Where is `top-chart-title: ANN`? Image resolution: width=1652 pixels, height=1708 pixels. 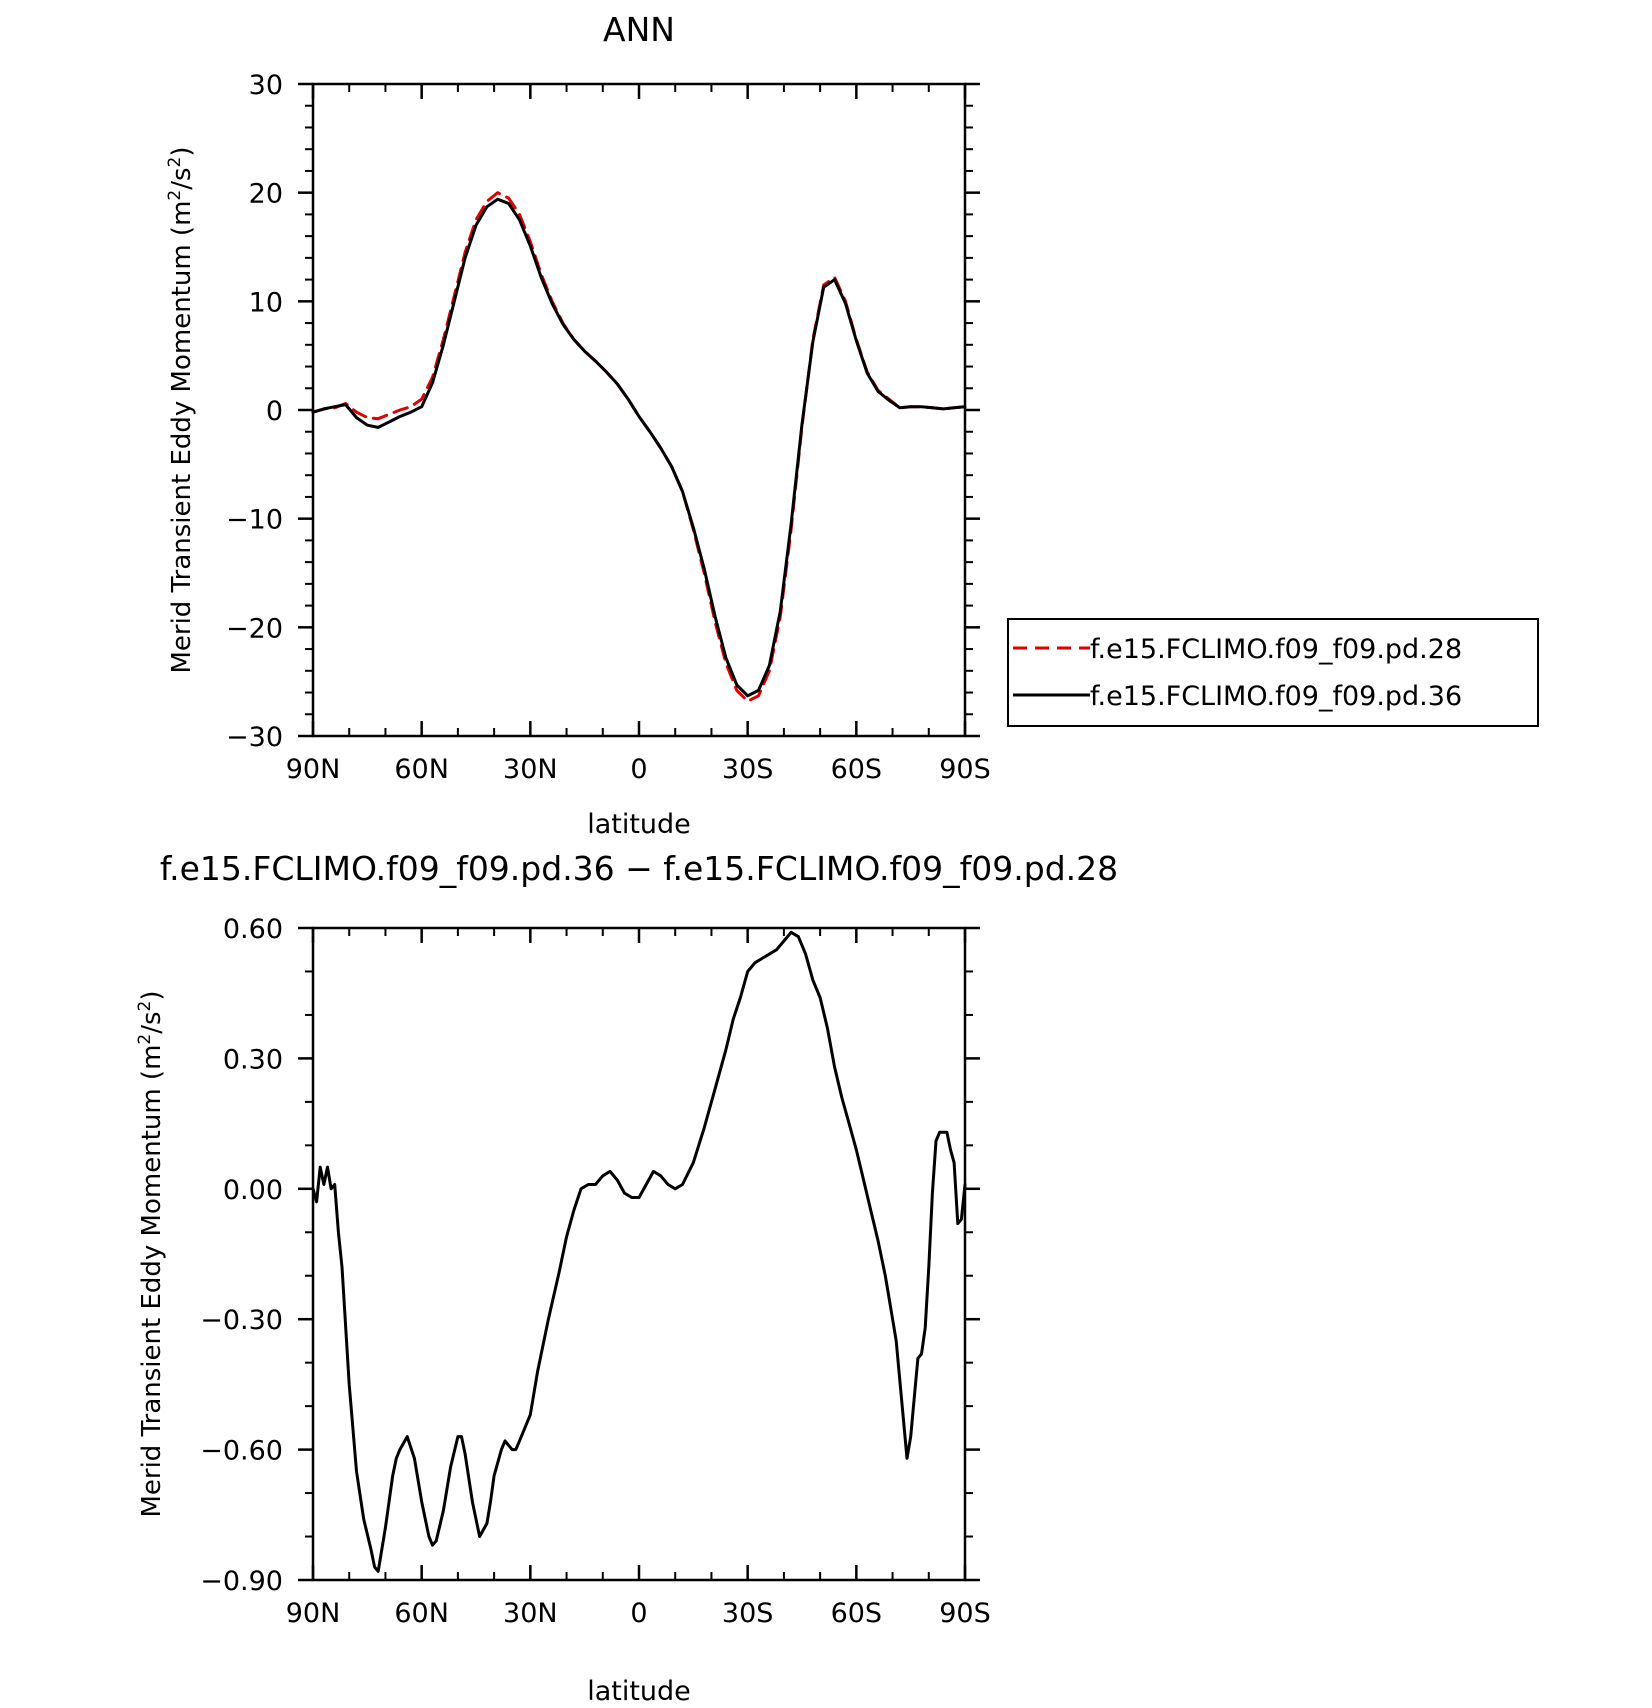 top-chart-title: ANN is located at coordinates (639, 29).